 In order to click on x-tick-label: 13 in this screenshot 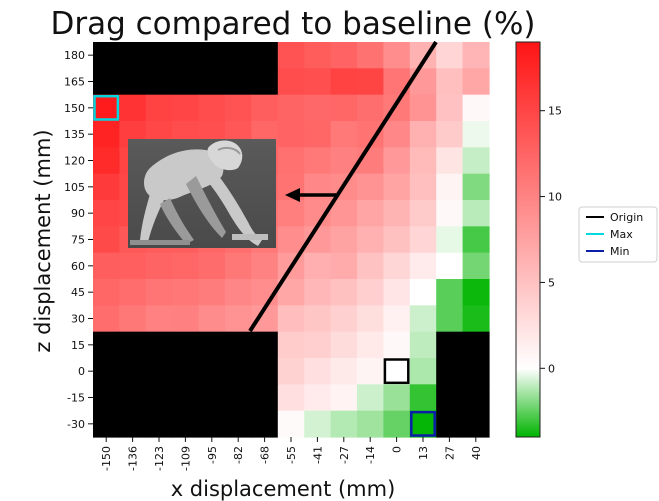, I will do `click(423, 453)`.